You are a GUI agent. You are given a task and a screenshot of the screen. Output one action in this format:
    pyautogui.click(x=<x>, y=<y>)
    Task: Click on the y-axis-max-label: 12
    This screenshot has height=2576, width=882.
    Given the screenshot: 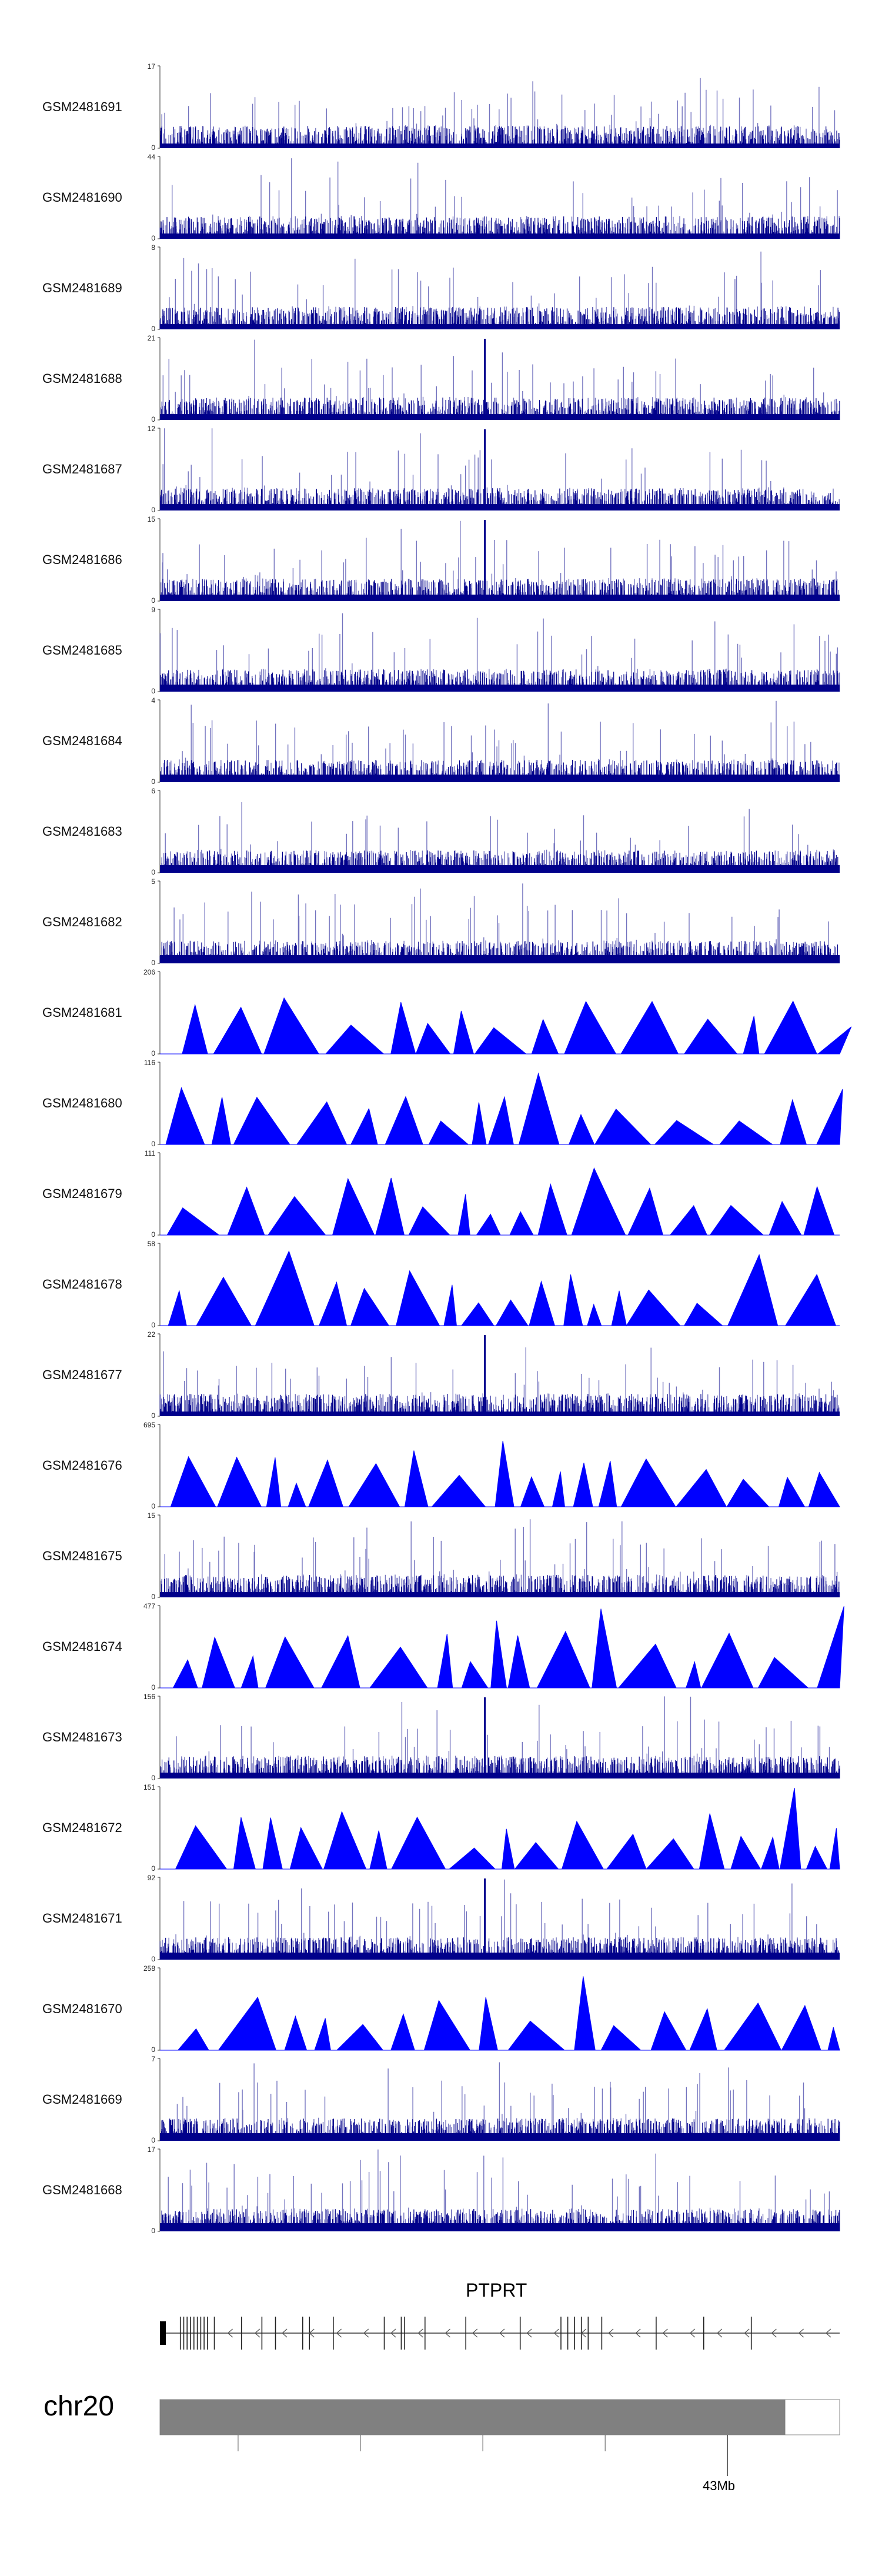 What is the action you would take?
    pyautogui.click(x=151, y=429)
    